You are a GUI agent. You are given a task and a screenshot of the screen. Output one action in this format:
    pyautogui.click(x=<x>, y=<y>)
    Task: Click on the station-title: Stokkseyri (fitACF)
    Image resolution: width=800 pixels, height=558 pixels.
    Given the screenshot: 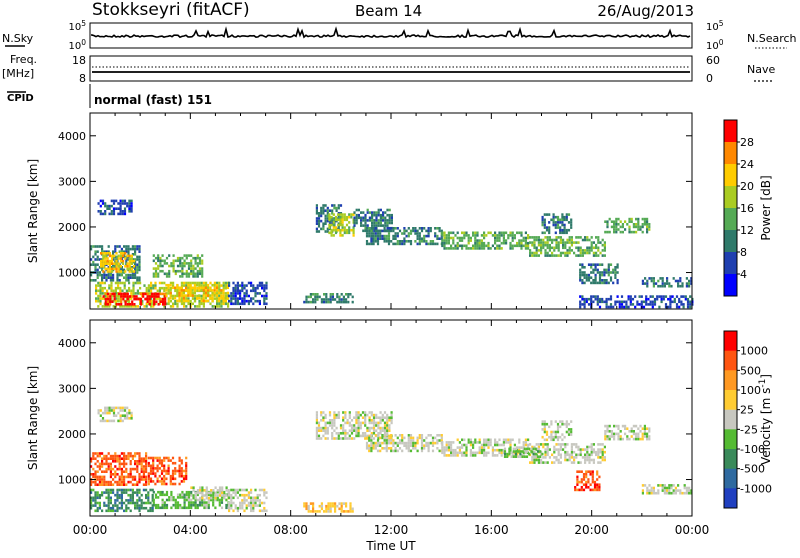 What is the action you would take?
    pyautogui.click(x=171, y=10)
    